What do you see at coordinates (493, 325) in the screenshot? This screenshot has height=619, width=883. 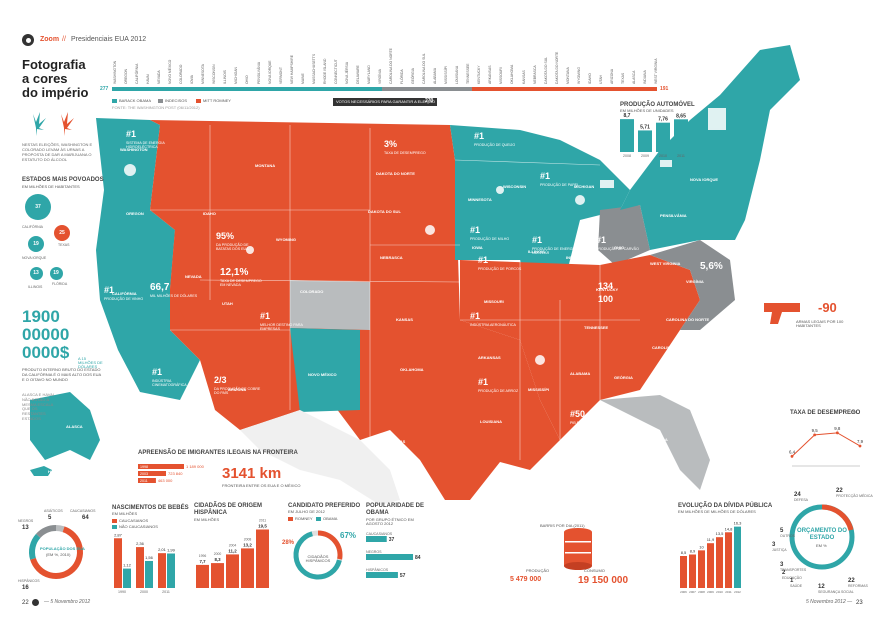 I see `fact-text: INDÚSTRIA AERONÁUTICA` at bounding box center [493, 325].